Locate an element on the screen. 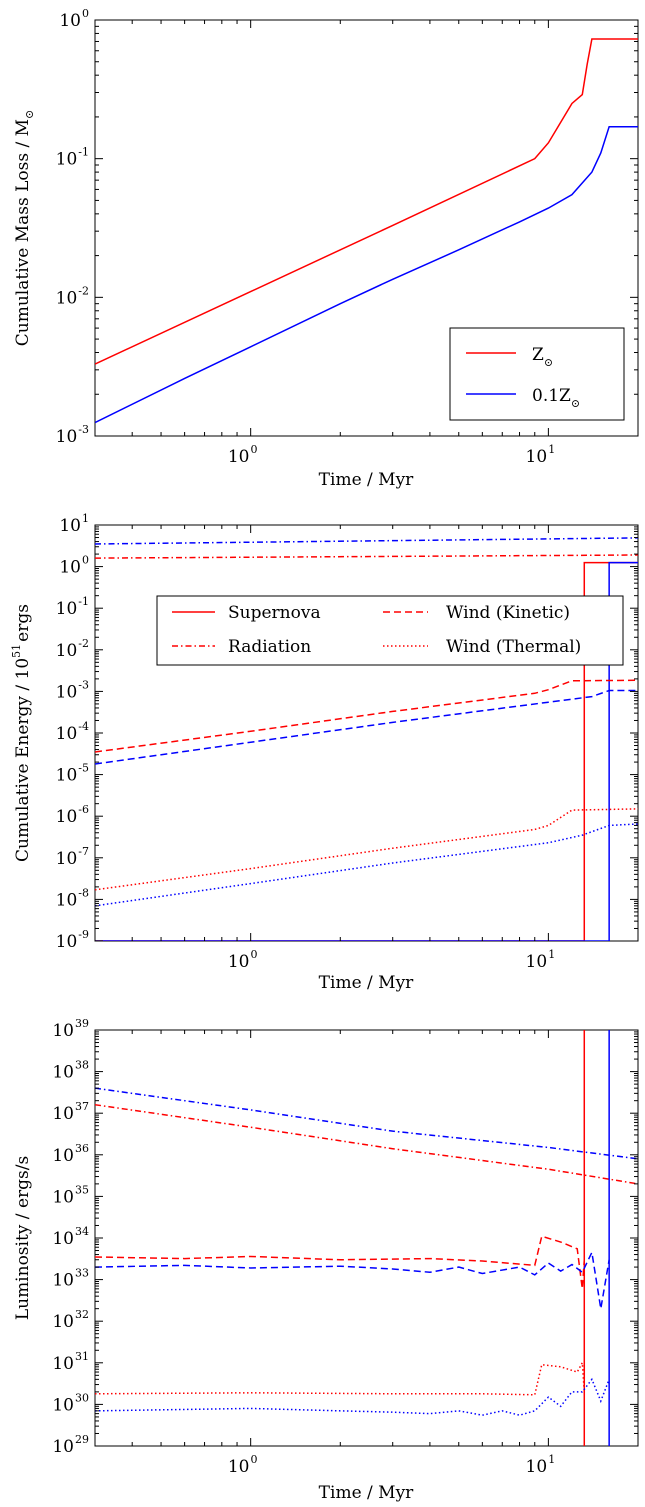 The width and height of the screenshot is (645, 1507). y-axis-label: Cumulative Mass Loss / M⊙ is located at coordinates (24, 228).